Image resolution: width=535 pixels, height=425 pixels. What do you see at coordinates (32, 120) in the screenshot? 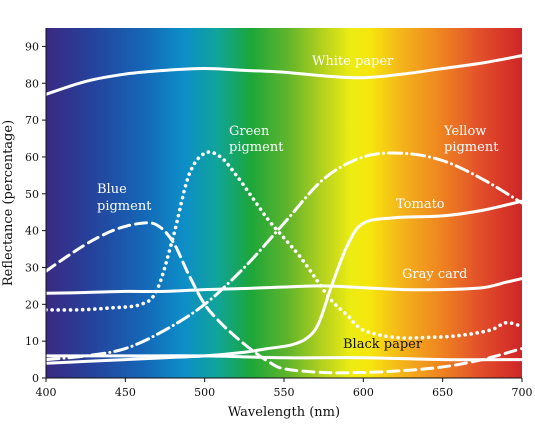
I see `y-tick-label: 70` at bounding box center [32, 120].